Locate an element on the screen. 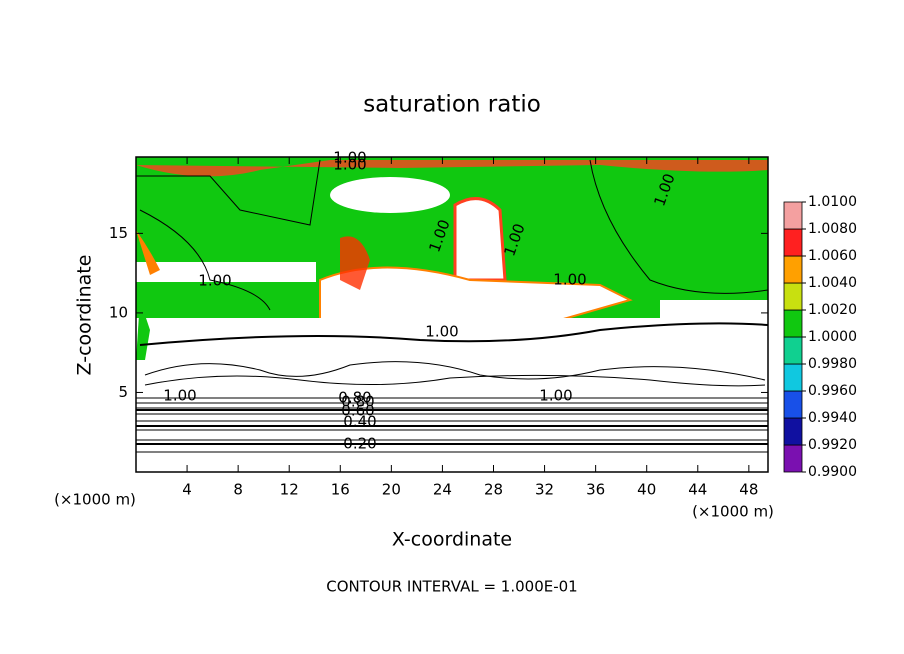 The image size is (904, 654). colorbar-label: 0.9940 is located at coordinates (832, 418).